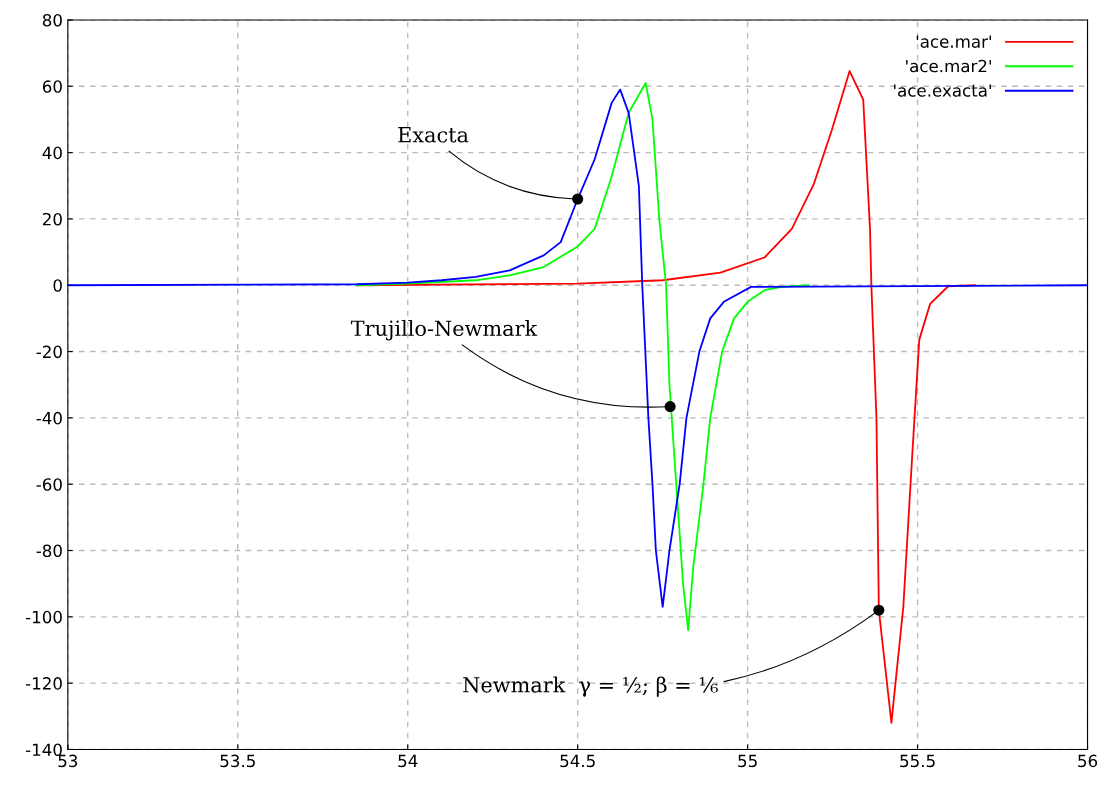  Describe the element at coordinates (917, 761) in the screenshot. I see `x-tick-label: 55.5` at that location.